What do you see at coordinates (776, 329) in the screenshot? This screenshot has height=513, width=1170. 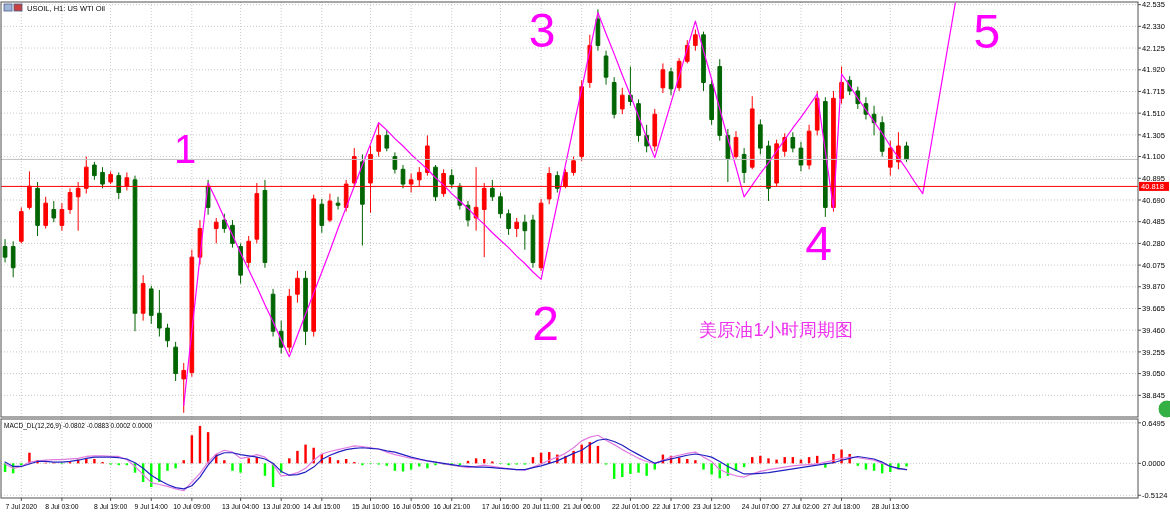 I see `annotation: 美原油1小时周期图` at bounding box center [776, 329].